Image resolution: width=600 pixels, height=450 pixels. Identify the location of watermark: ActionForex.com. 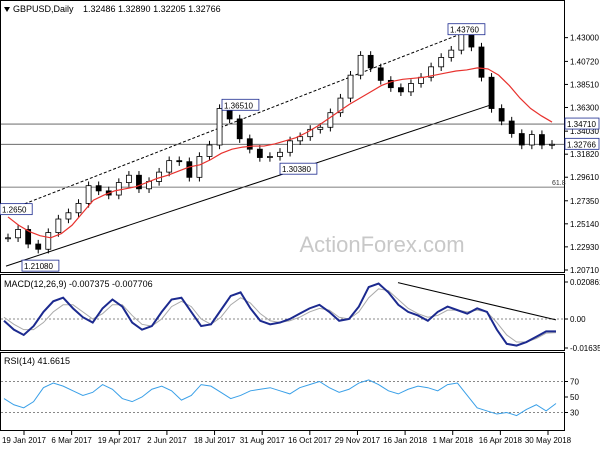
(381, 244).